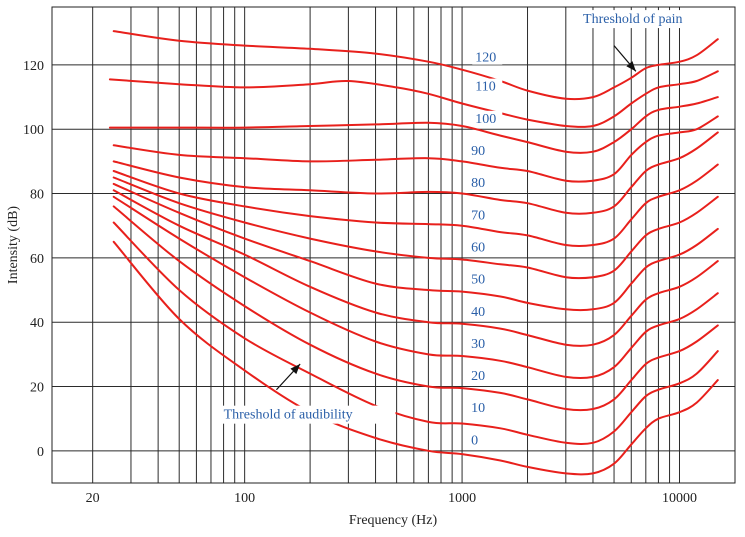  I want to click on y-tick-label: 20, so click(37, 388).